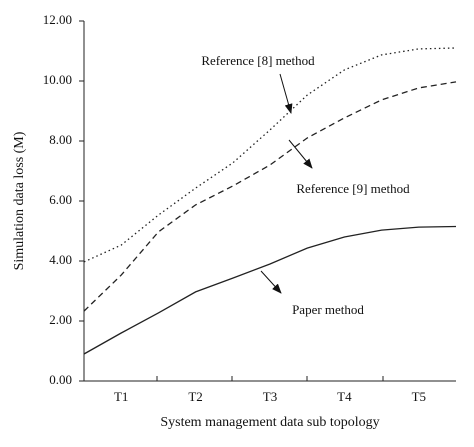 The height and width of the screenshot is (447, 474). Describe the element at coordinates (419, 396) in the screenshot. I see `x-tick-label: T5` at that location.